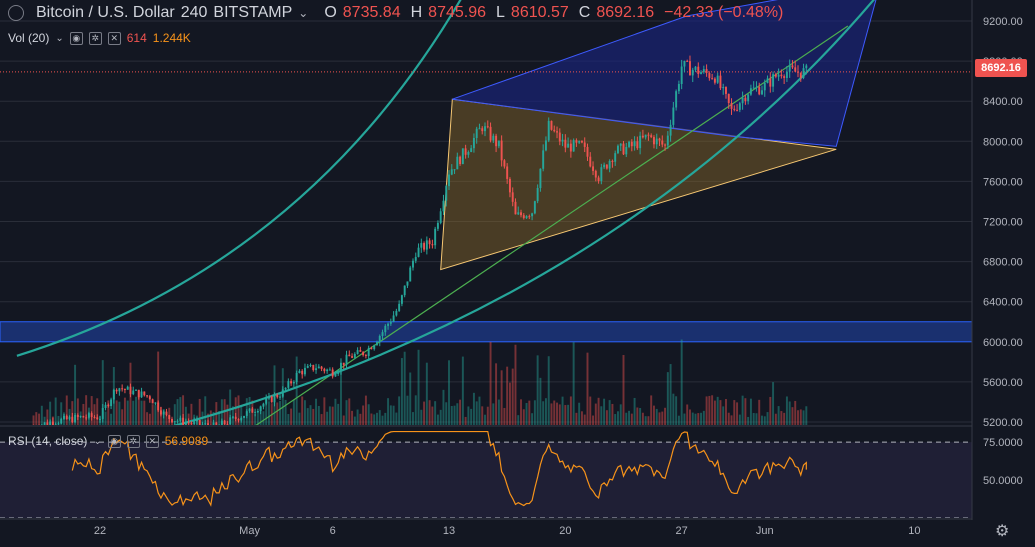 The height and width of the screenshot is (547, 1035). What do you see at coordinates (105, 12) in the screenshot?
I see `symbol-name: Bitcoin / U.S. Dollar` at bounding box center [105, 12].